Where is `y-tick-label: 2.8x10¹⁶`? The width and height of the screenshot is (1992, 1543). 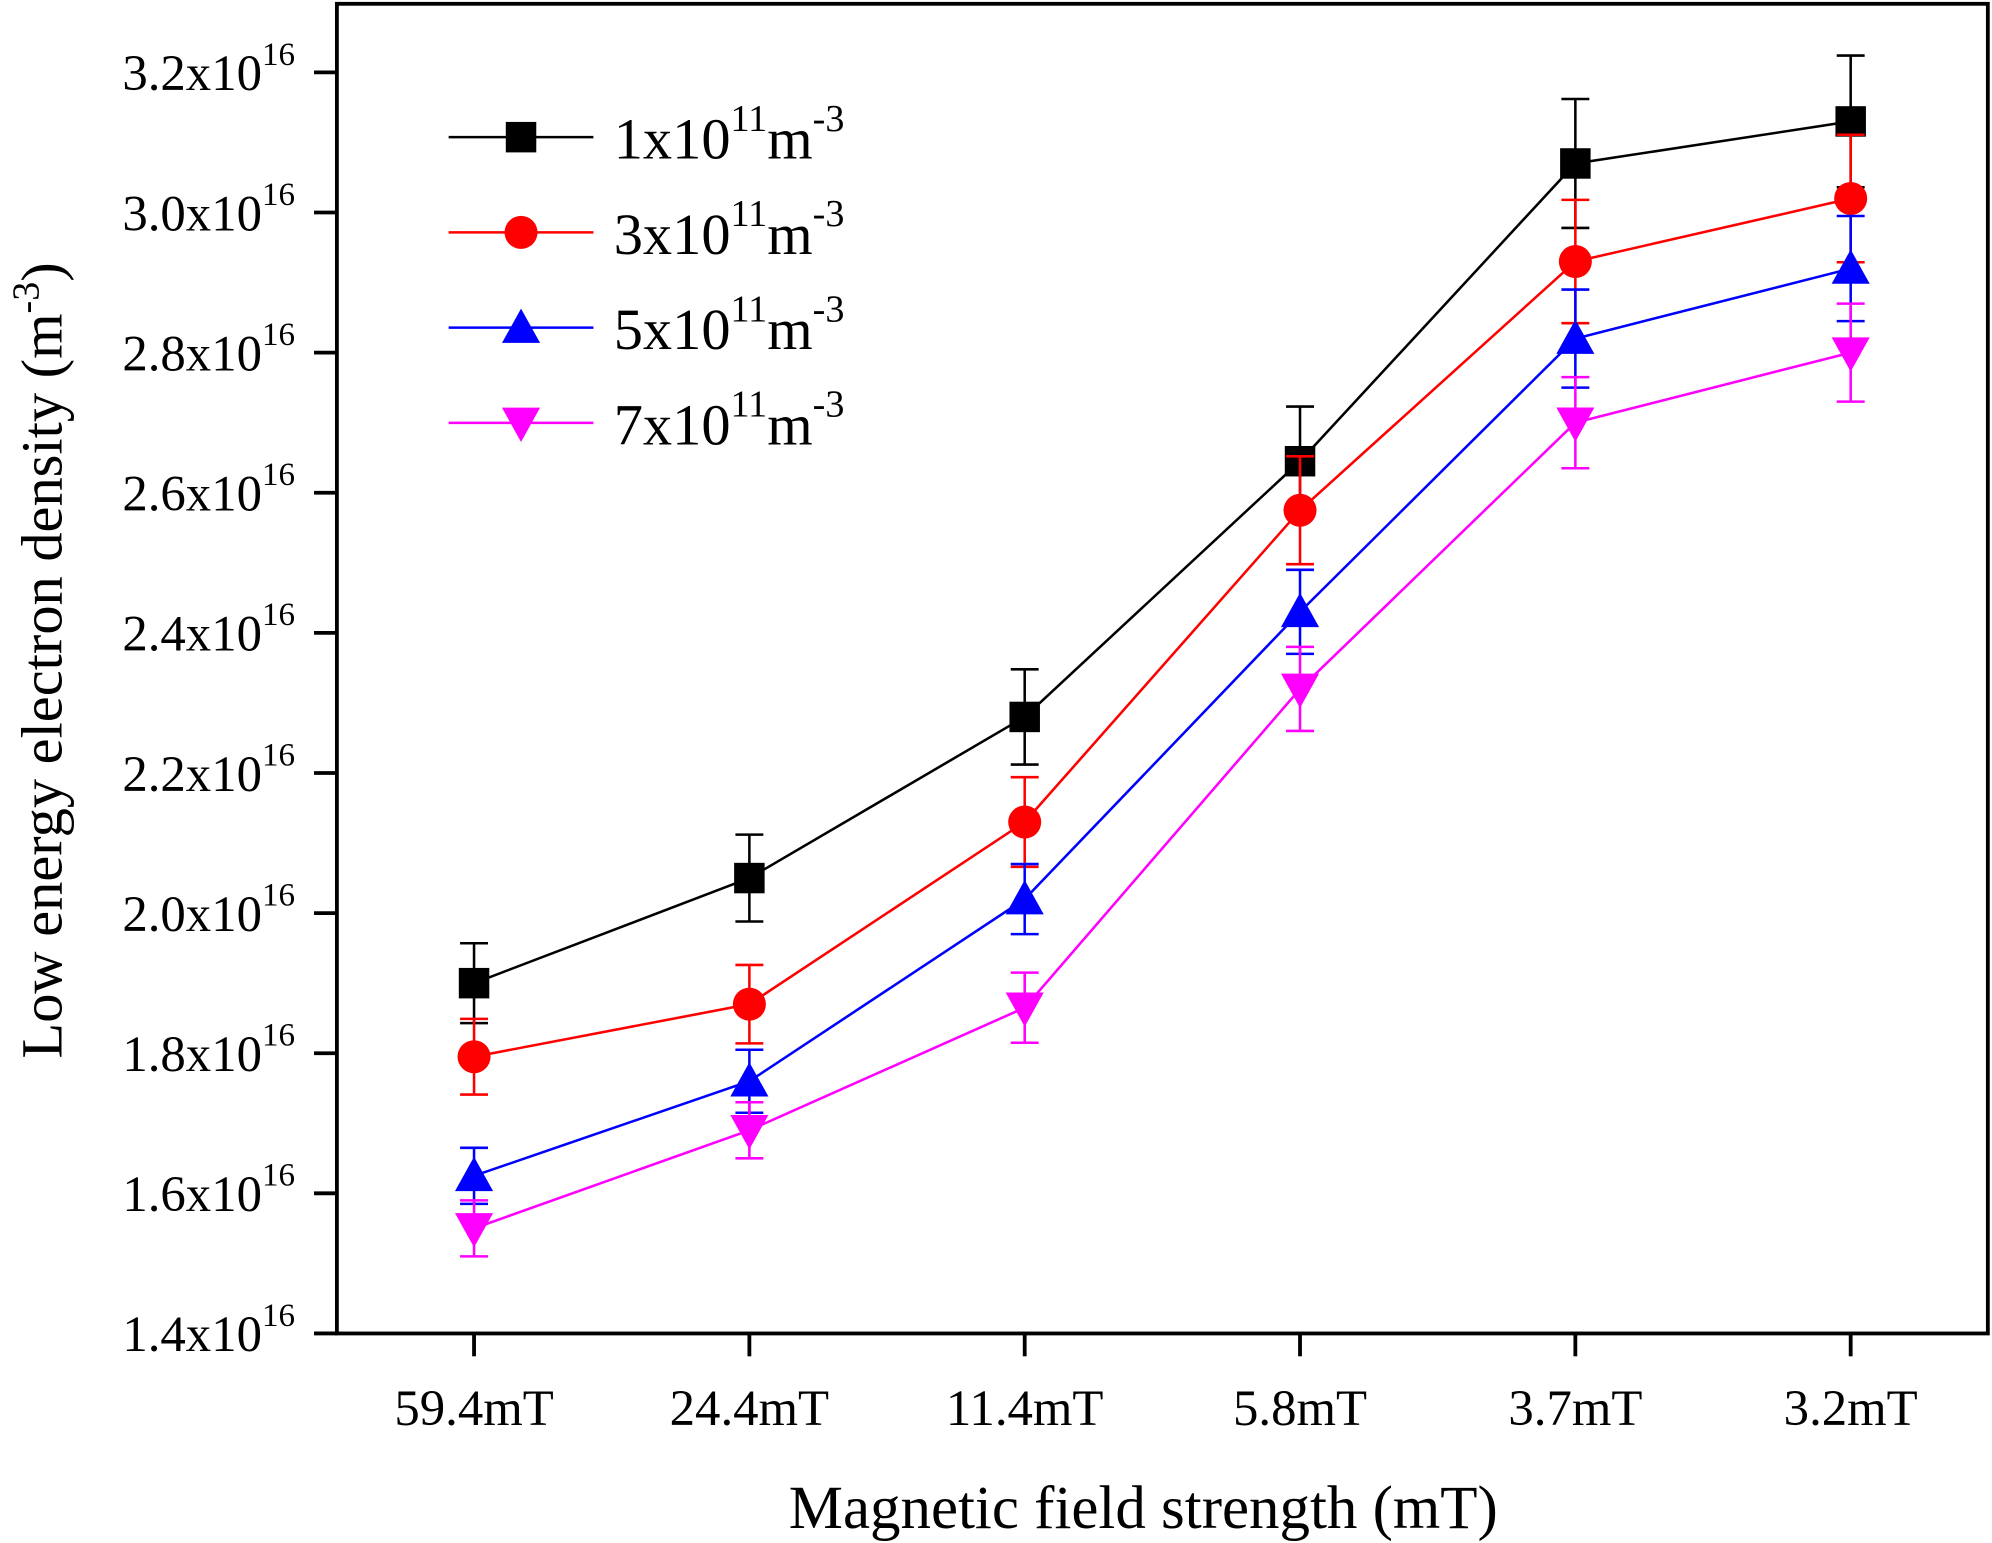
y-tick-label: 2.8x10¹⁶ is located at coordinates (208, 349).